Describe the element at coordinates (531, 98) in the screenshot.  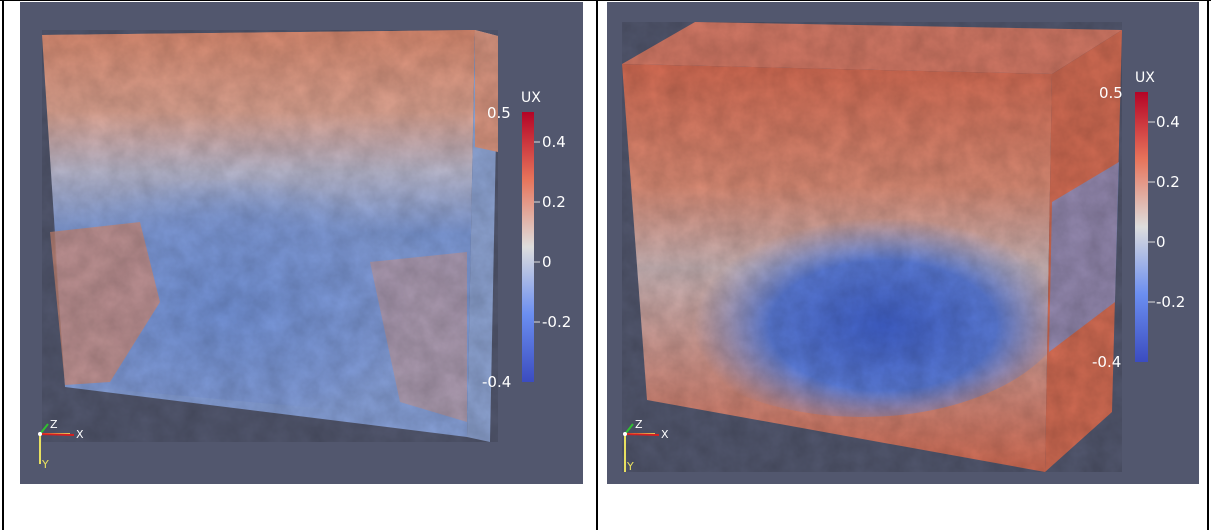
I see `colorbar-title-left: UX` at that location.